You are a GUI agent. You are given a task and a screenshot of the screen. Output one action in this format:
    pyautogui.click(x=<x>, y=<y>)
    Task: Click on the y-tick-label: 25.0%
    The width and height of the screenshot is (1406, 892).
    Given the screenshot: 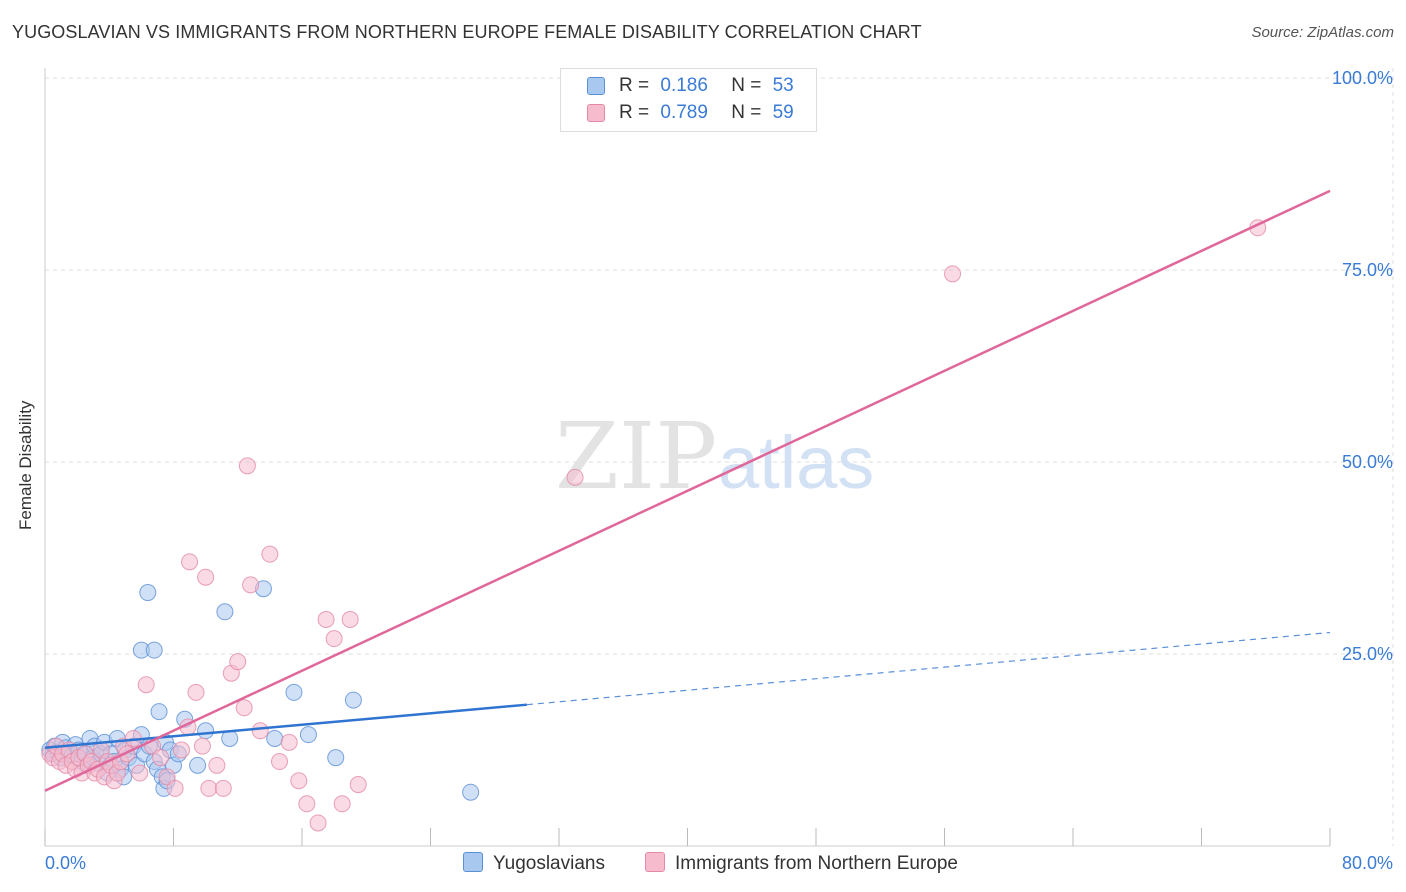 What is the action you would take?
    pyautogui.click(x=1367, y=654)
    